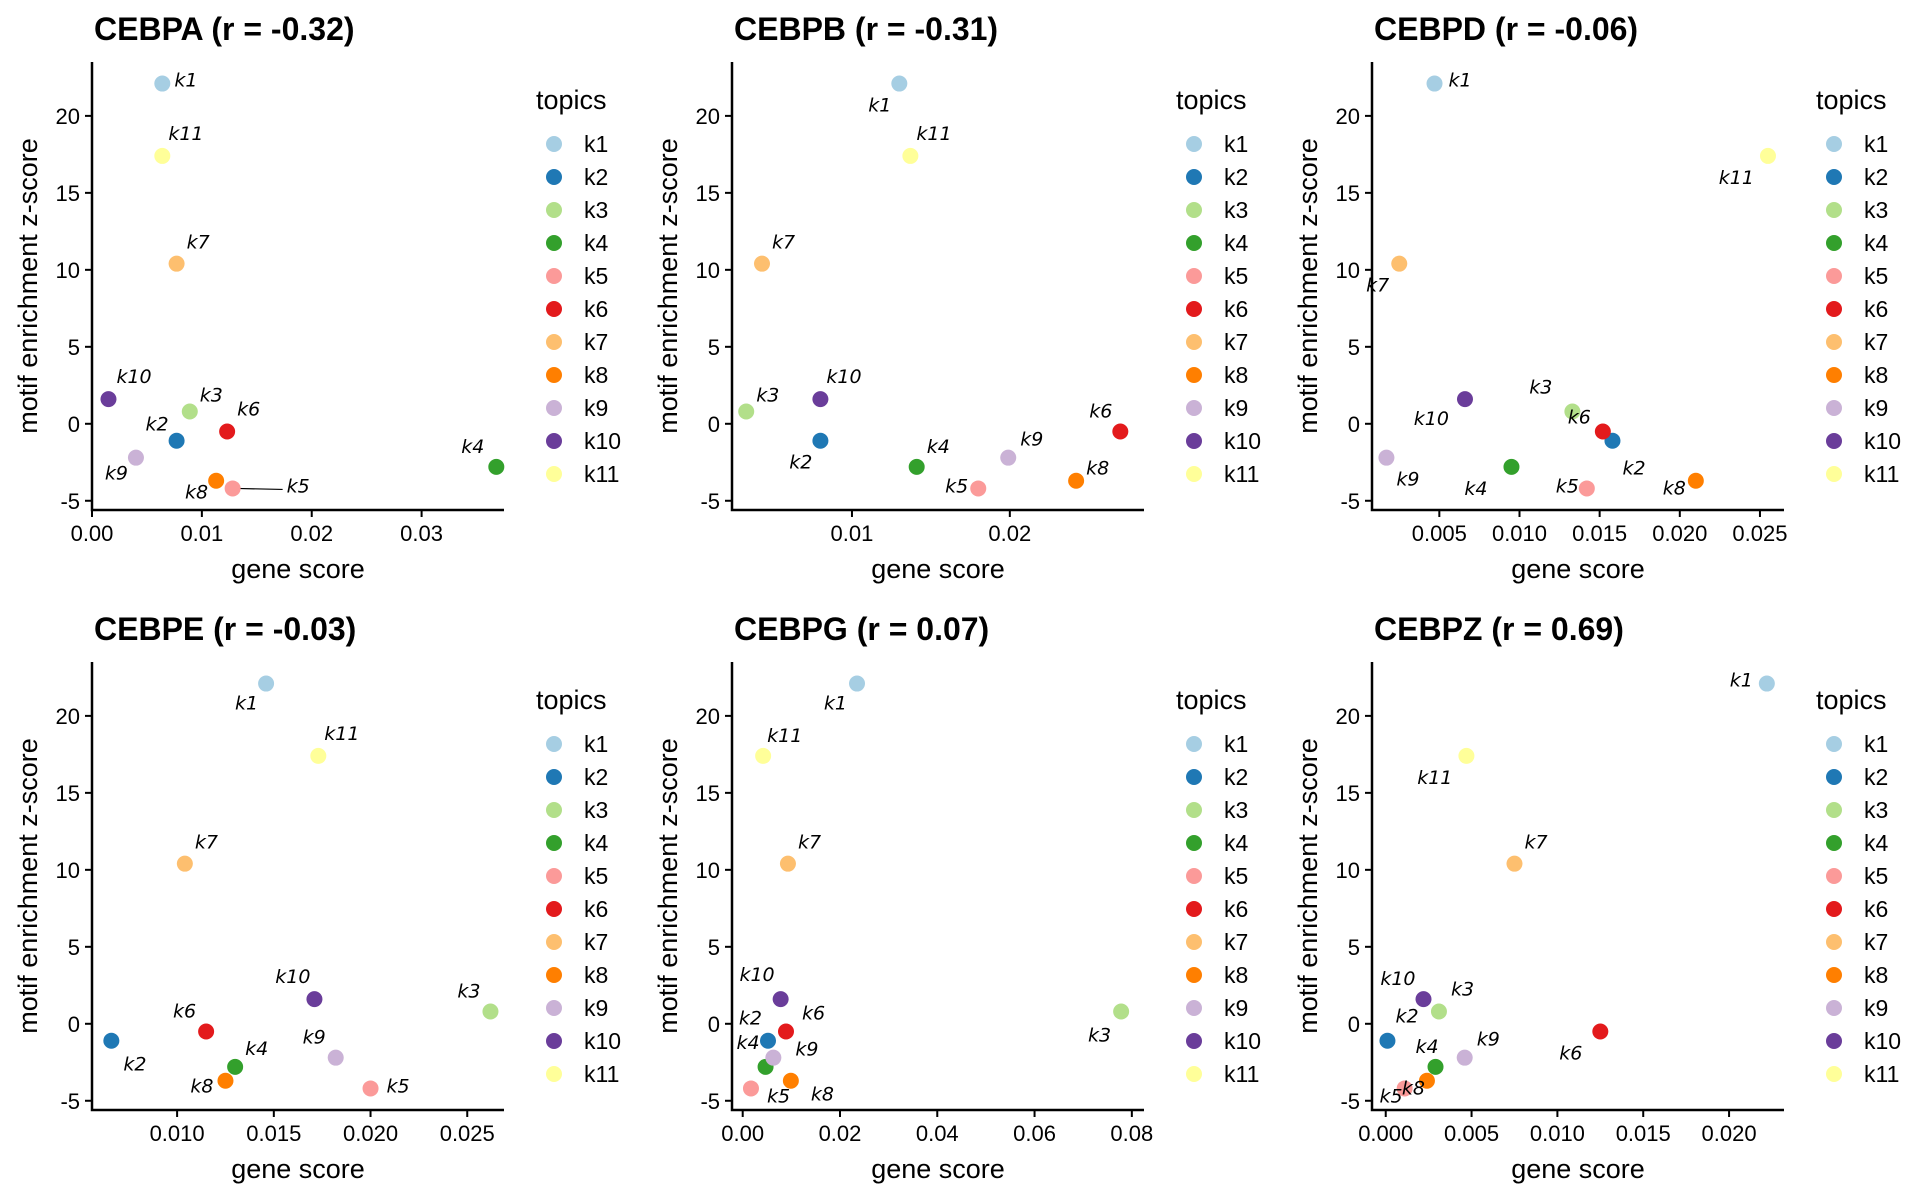  I want to click on scatter-point-k4, so click(916, 466).